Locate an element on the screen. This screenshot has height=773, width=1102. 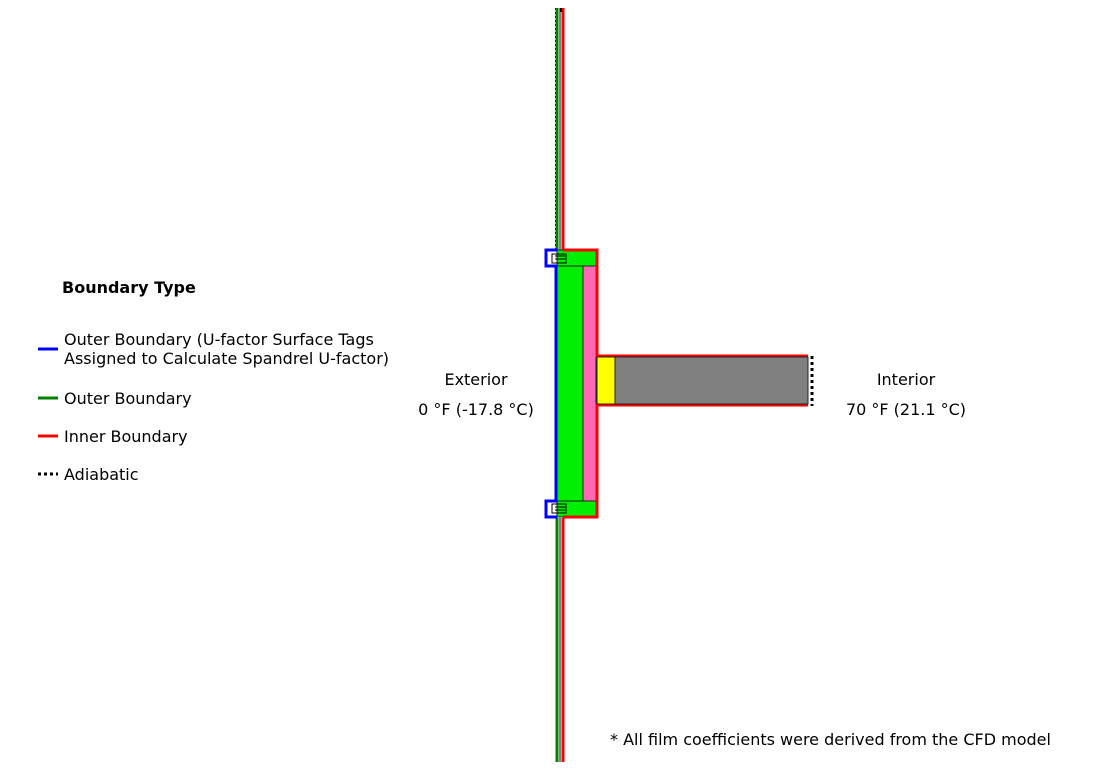
bottom-clip is located at coordinates (559, 508).